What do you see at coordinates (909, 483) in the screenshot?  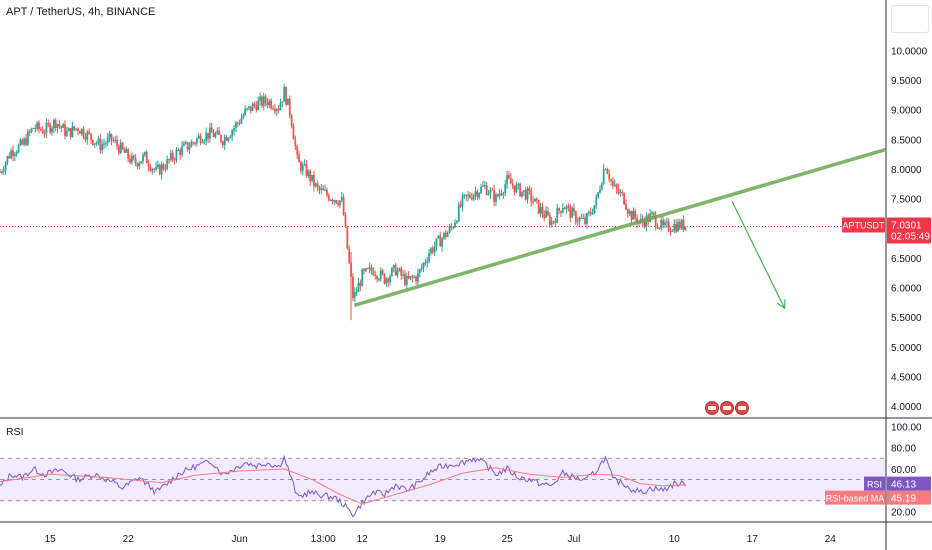 I see `rsi-value-box` at bounding box center [909, 483].